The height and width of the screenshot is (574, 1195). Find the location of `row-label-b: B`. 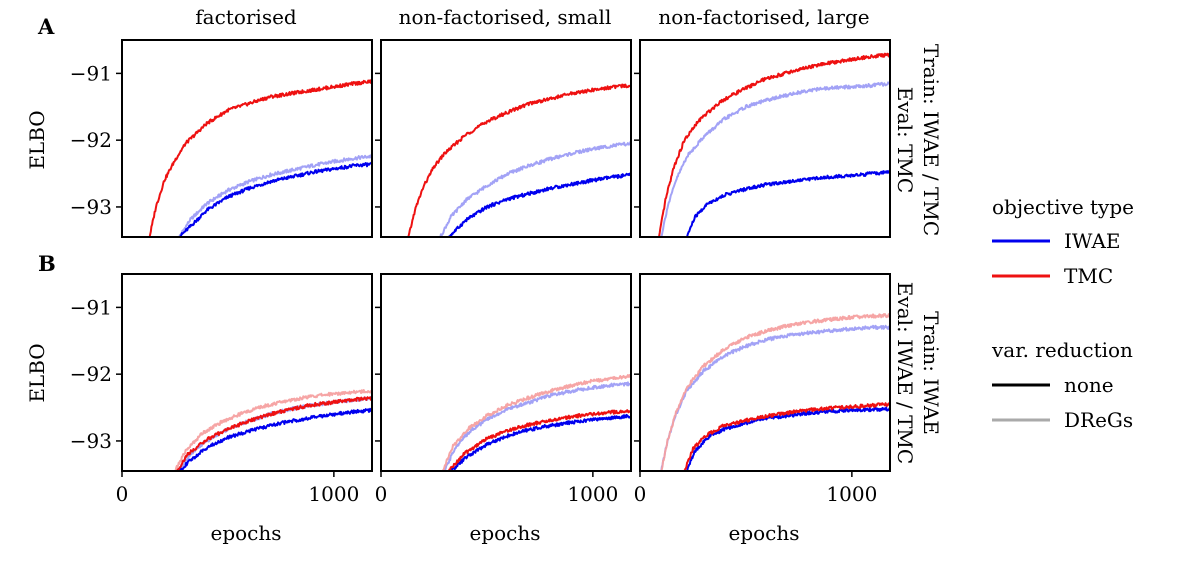

row-label-b: B is located at coordinates (47, 263).